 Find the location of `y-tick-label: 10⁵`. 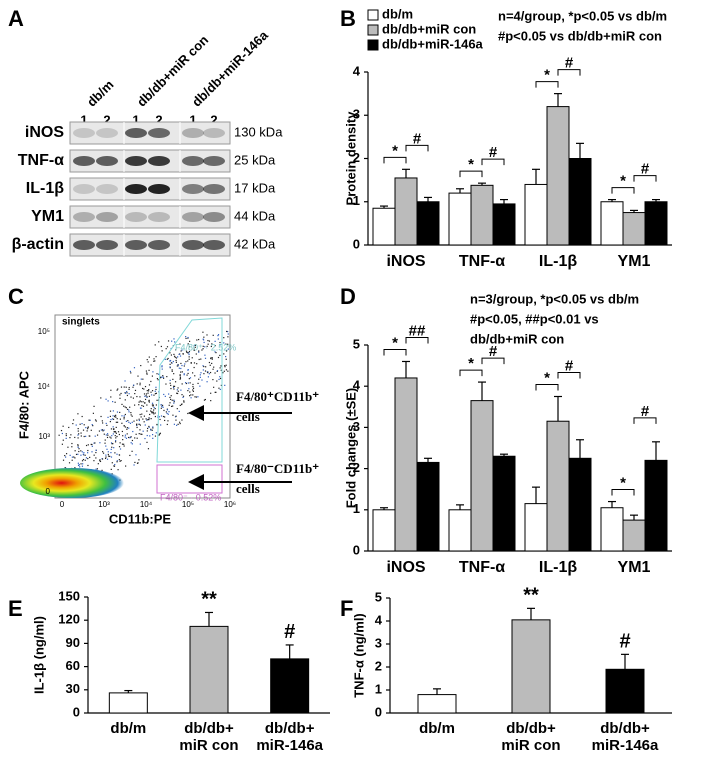

y-tick-label: 10⁵ is located at coordinates (44, 331).